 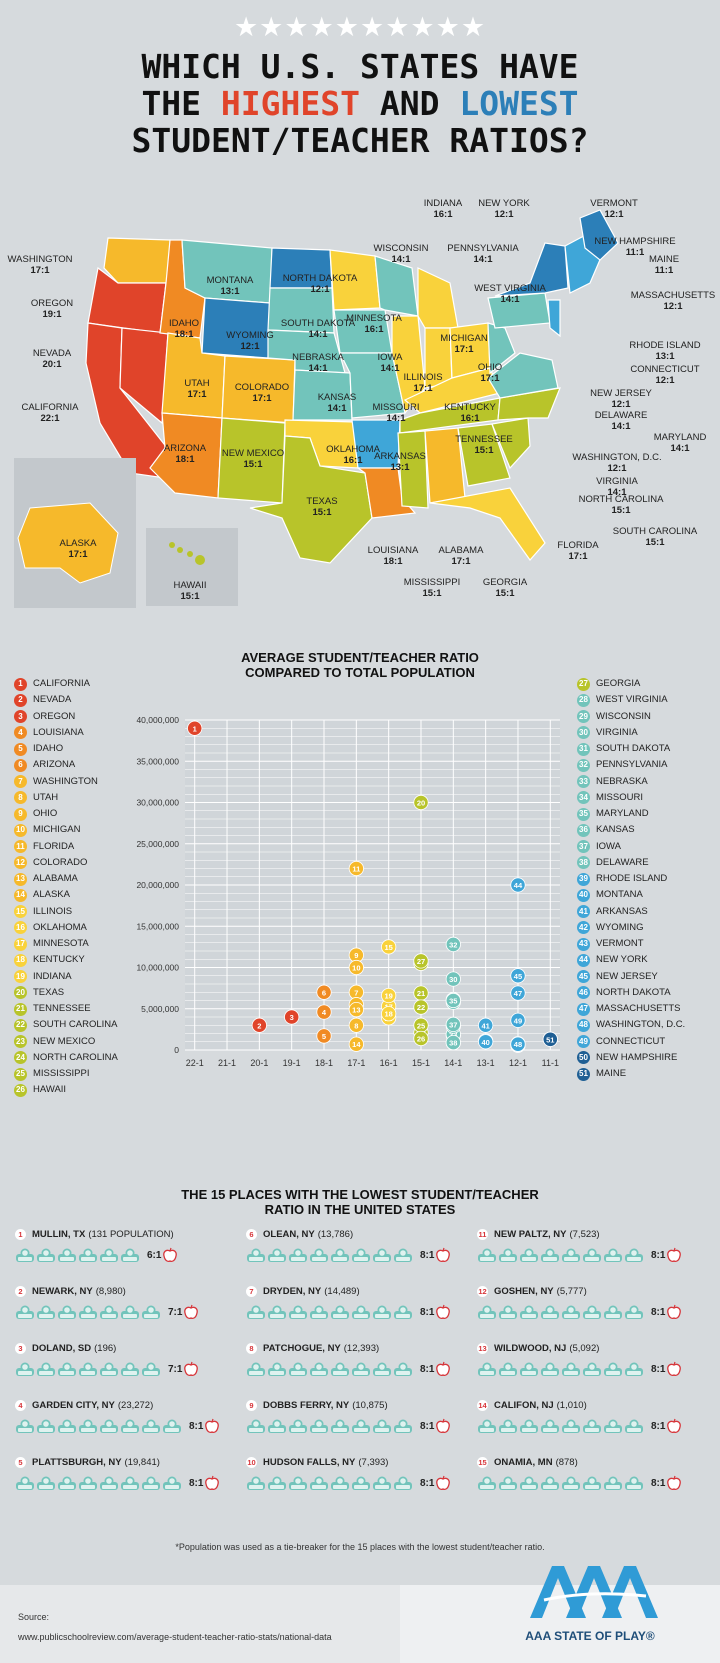 What do you see at coordinates (583, 1058) in the screenshot?
I see `legend-number: 50` at bounding box center [583, 1058].